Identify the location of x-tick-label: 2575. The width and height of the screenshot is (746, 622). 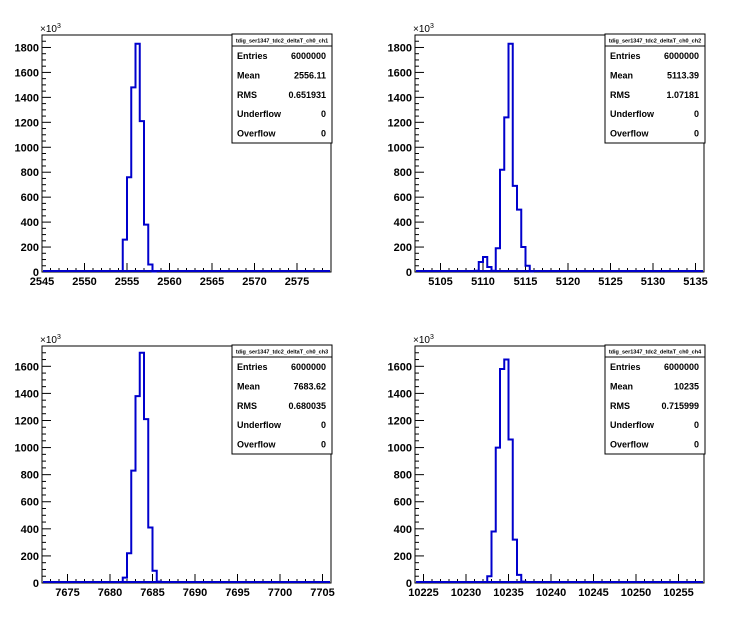
(297, 282).